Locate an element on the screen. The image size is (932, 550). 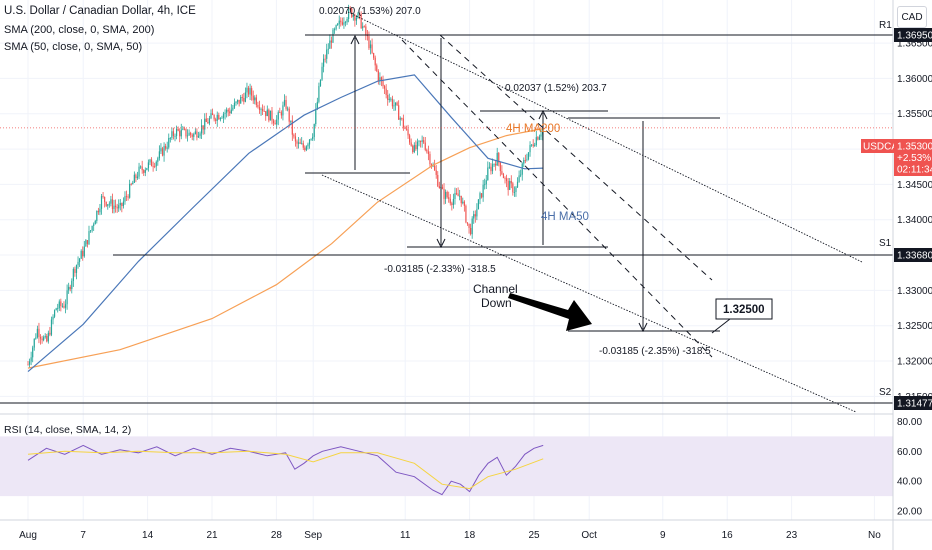
rsi-legend: RSI (14, close, SMA, 14, 2) is located at coordinates (68, 430).